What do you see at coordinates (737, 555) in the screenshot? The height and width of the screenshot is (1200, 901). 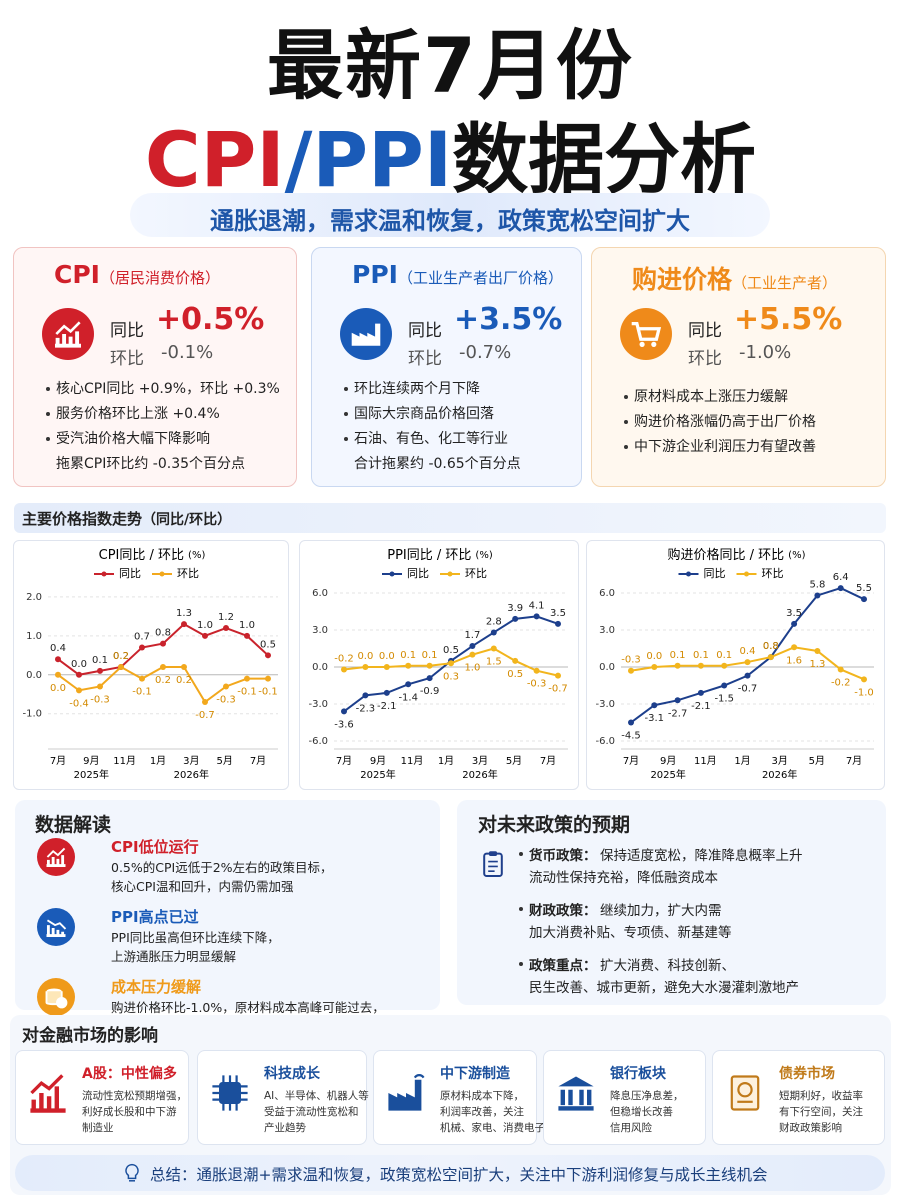 I see `chart-title: 购进价格同比 / 环比 (%)` at bounding box center [737, 555].